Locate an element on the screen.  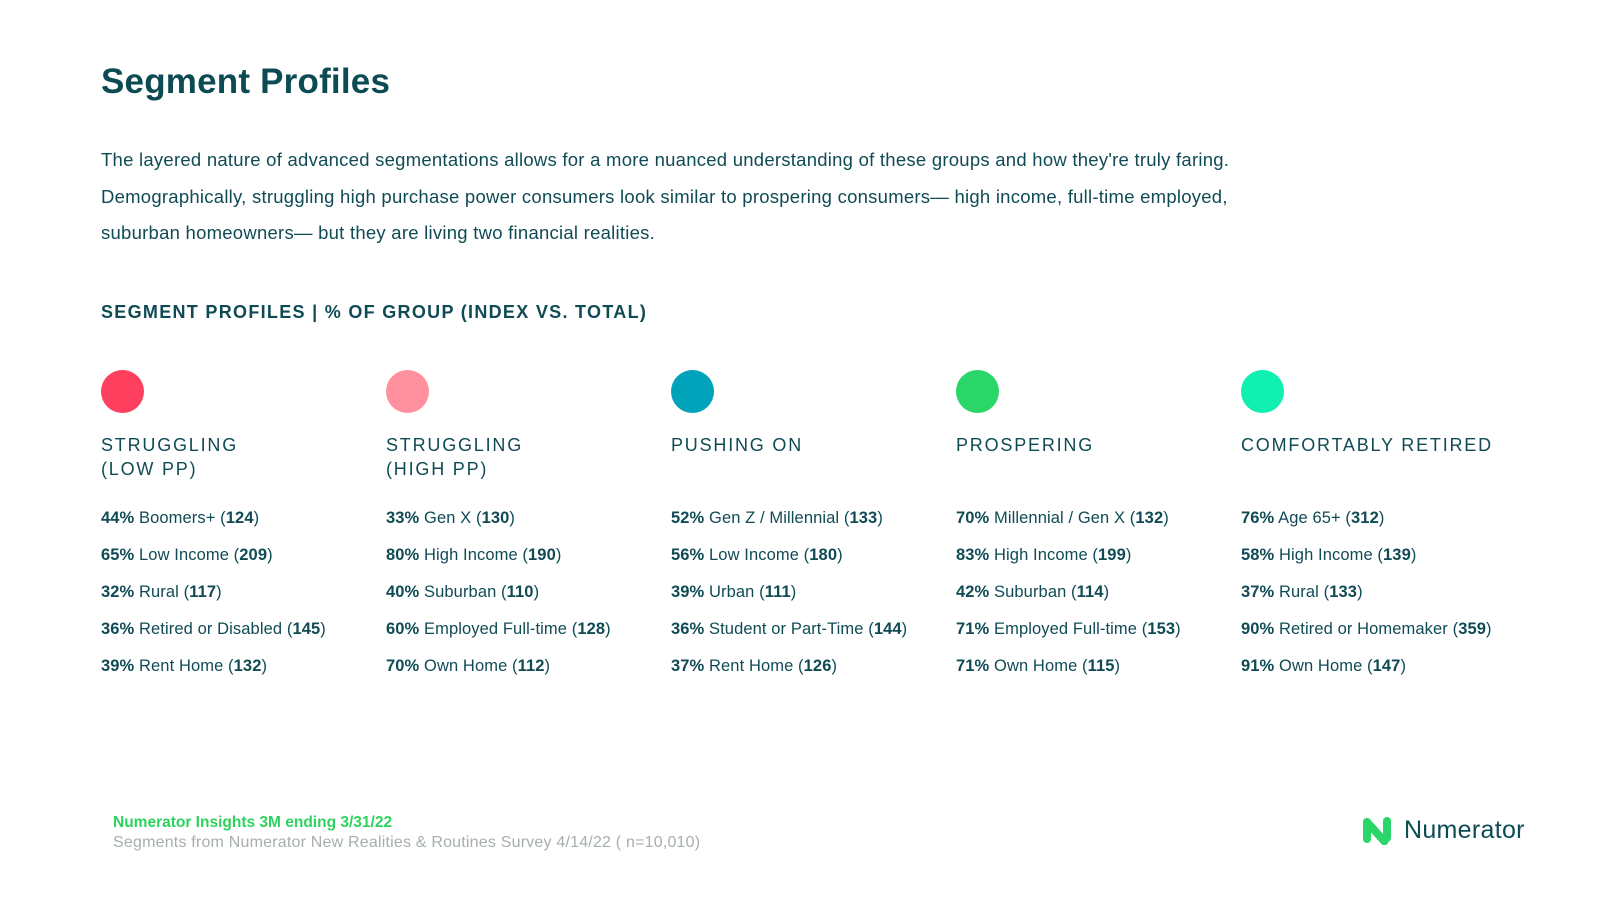
stat-row: 91% Own Home (147) is located at coordinates (1324, 666).